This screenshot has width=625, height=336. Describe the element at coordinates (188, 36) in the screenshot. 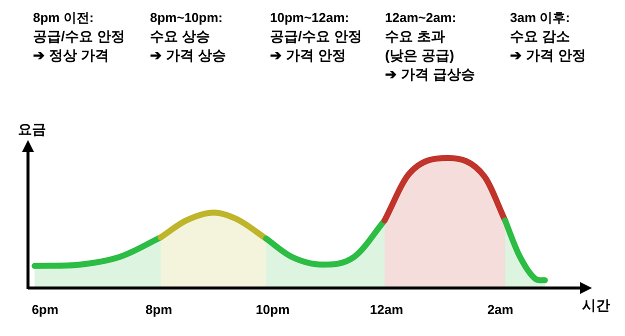

I see `annotation: 8pm~10pm: 수요 상승 ➔ 가격 상승` at that location.